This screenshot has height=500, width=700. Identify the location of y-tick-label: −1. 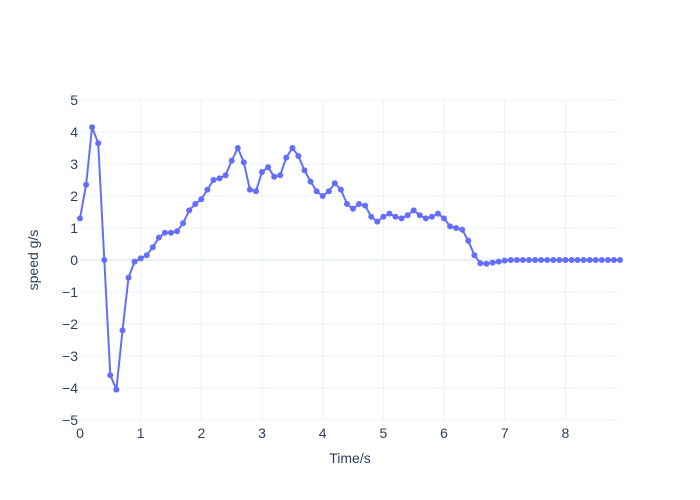
(70, 292).